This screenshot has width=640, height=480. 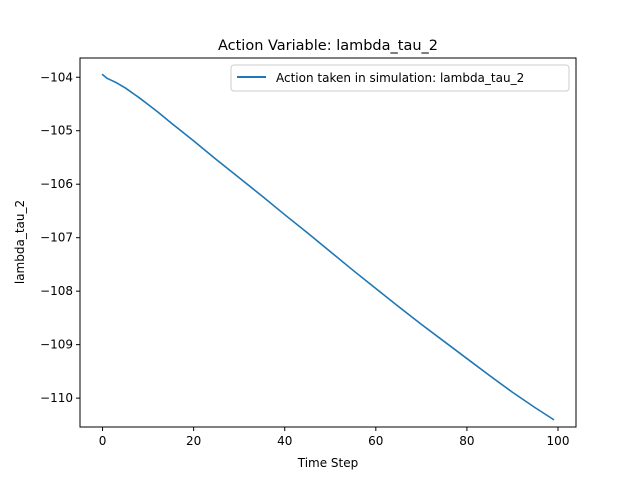 I want to click on legend: Action taken in simulation: lambda_tau_2, so click(x=400, y=78).